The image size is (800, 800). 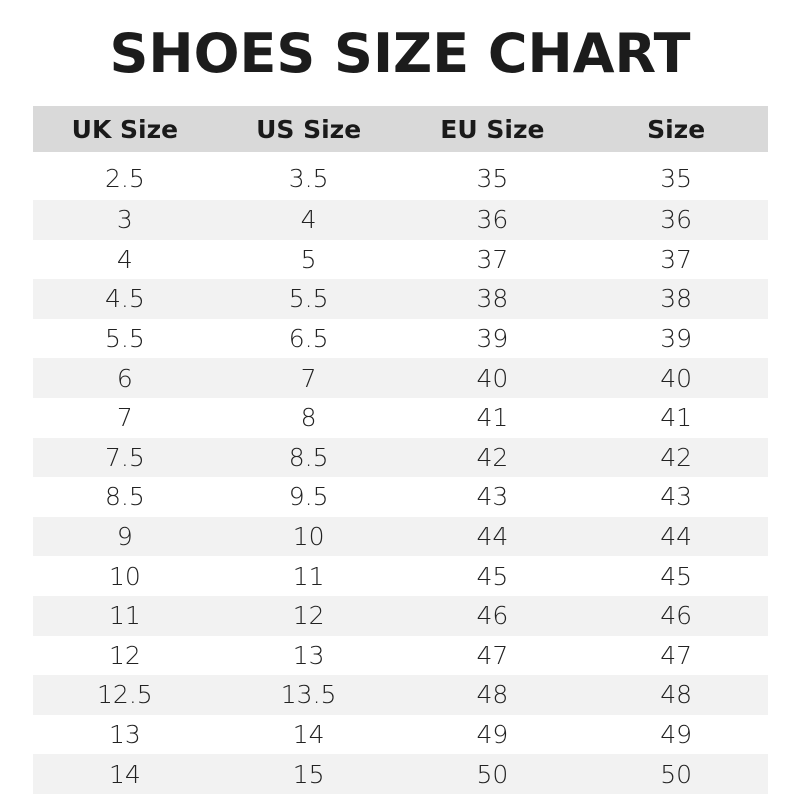 I want to click on column-header: UK Size, so click(x=125, y=129).